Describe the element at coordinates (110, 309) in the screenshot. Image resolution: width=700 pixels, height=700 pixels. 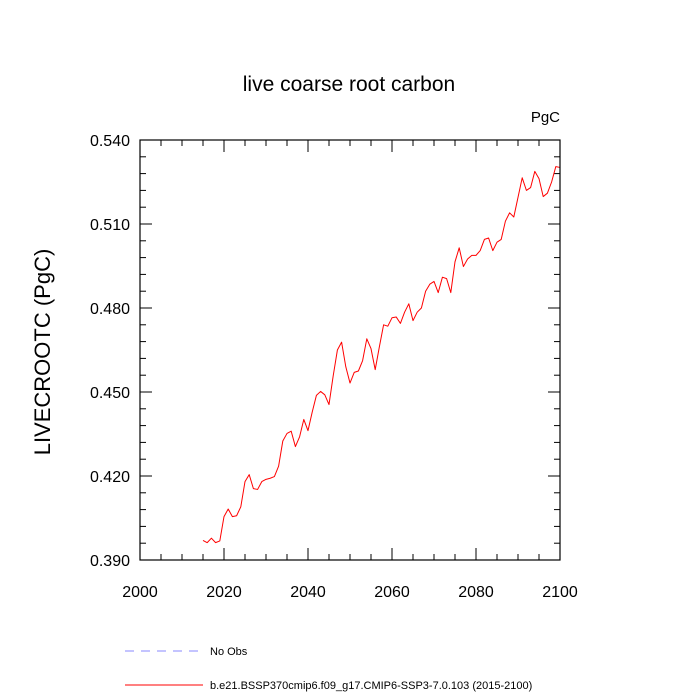
I see `y-tick-label: 0.480` at that location.